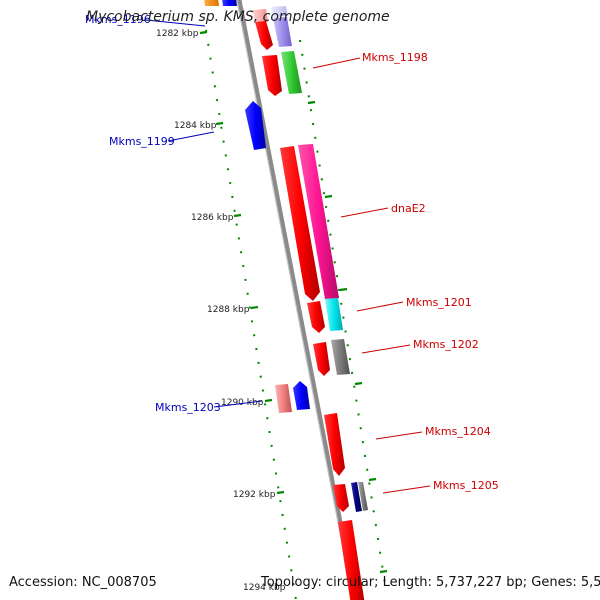  Describe the element at coordinates (229, 3) in the screenshot. I see `gene-blue-partial` at that location.